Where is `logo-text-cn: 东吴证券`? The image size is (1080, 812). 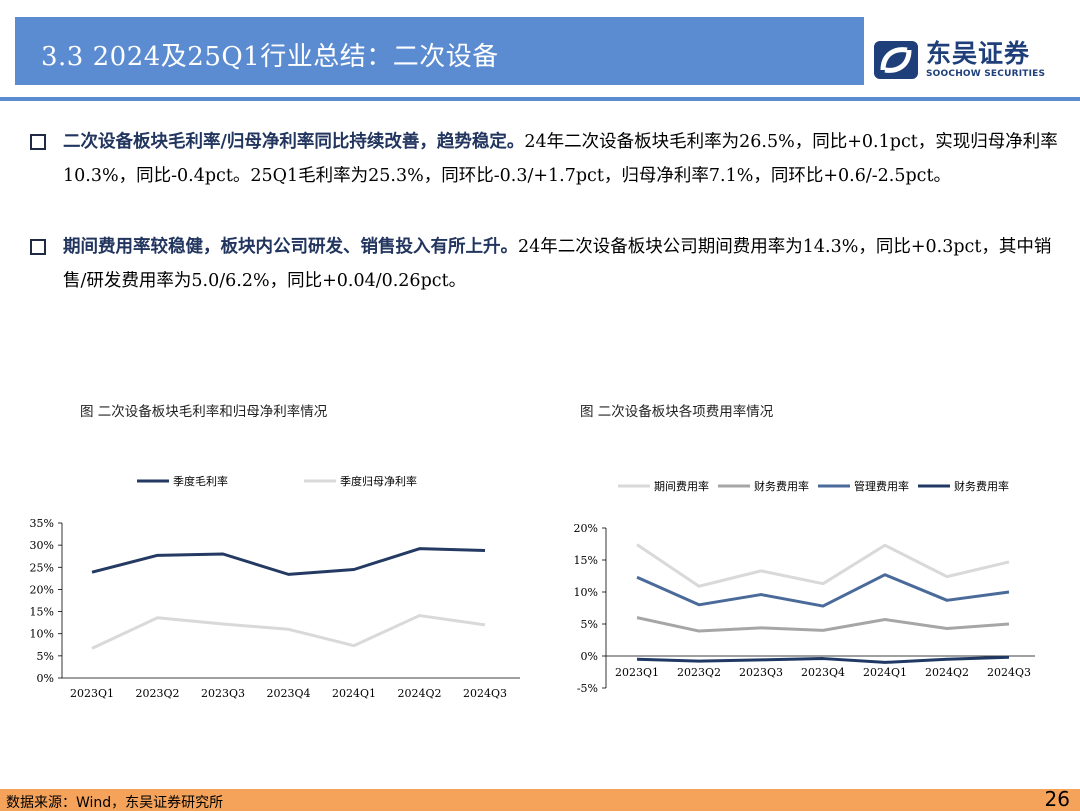
logo-text-cn: 东吴证券 is located at coordinates (978, 53).